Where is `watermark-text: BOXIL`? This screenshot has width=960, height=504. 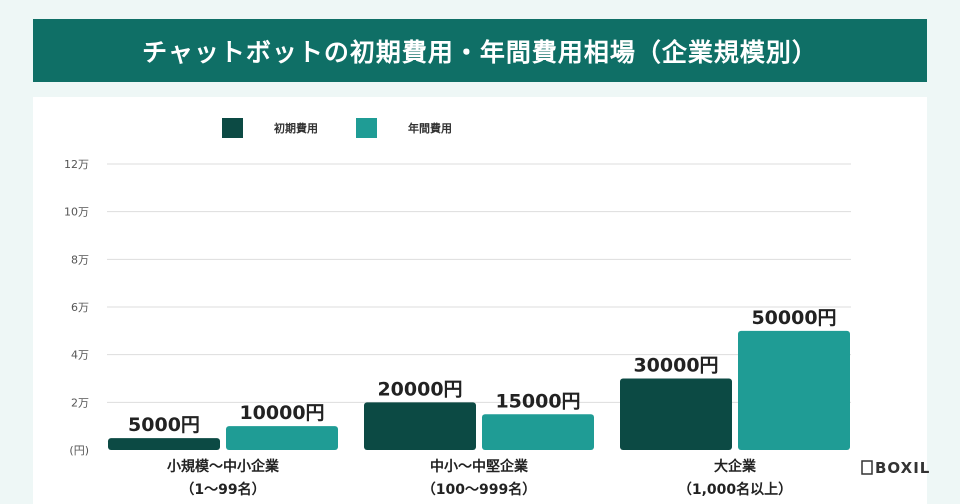 watermark-text: BOXIL is located at coordinates (902, 468).